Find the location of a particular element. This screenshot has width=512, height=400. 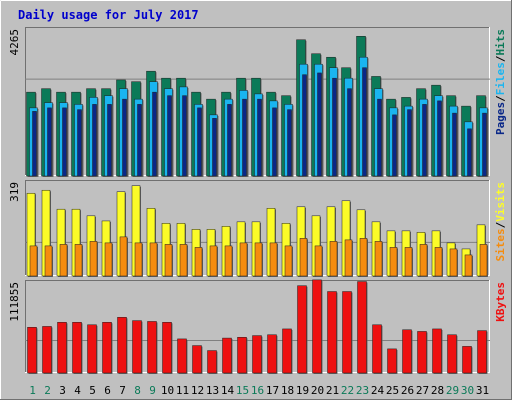

legend-visits: Visits is located at coordinates (500, 202).